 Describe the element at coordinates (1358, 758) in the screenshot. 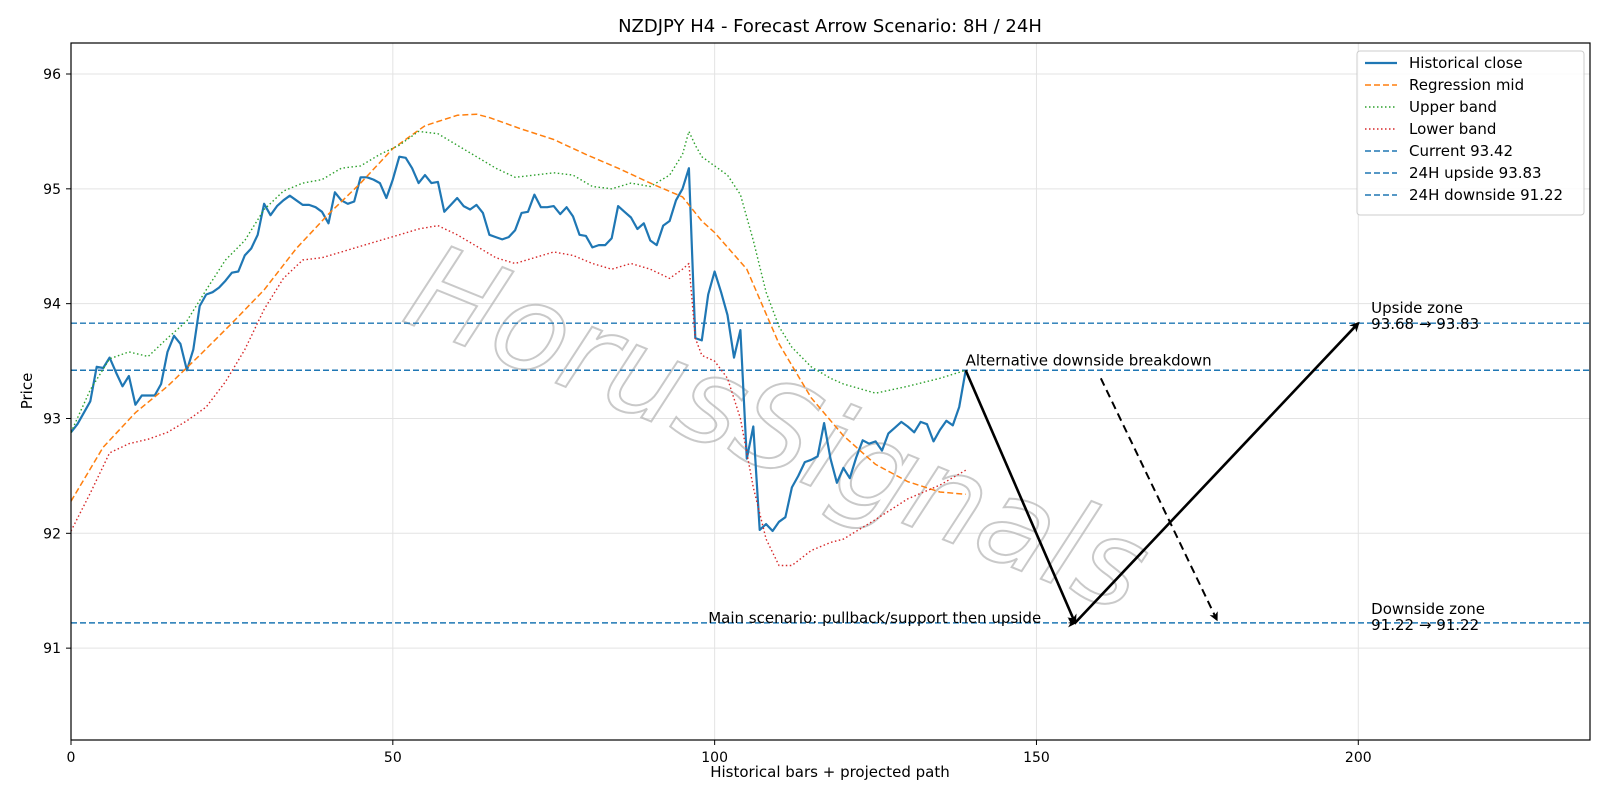

I see `x-tick-label: 200` at that location.